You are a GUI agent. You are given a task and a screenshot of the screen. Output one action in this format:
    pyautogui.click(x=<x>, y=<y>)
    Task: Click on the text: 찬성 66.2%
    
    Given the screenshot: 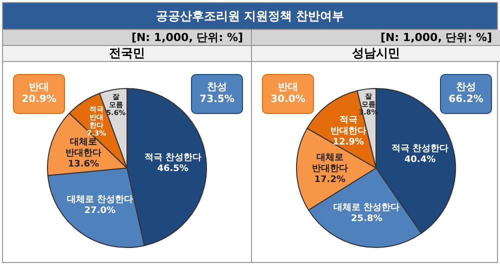 What is the action you would take?
    pyautogui.click(x=466, y=94)
    